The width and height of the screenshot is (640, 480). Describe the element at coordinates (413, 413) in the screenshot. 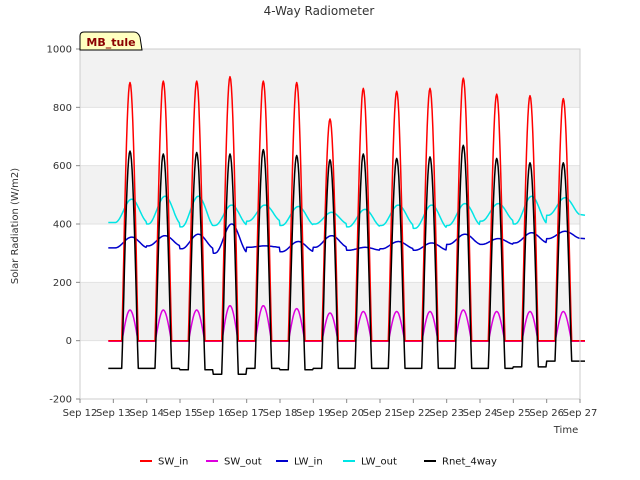

I see `x-tick-label: Sep 22` at that location.